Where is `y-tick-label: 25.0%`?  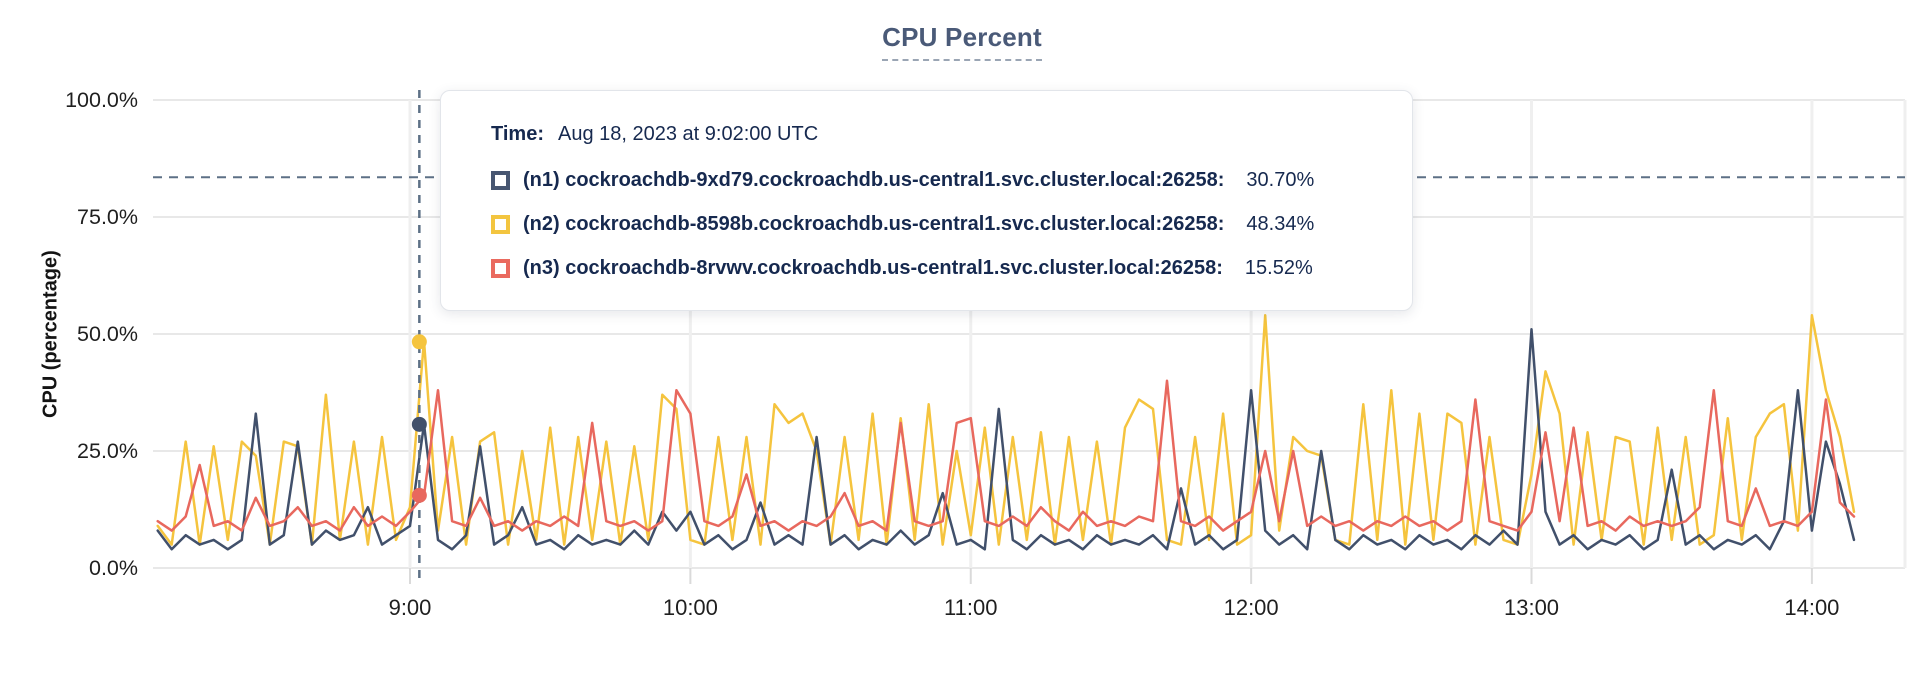
y-tick-label: 25.0% is located at coordinates (107, 451).